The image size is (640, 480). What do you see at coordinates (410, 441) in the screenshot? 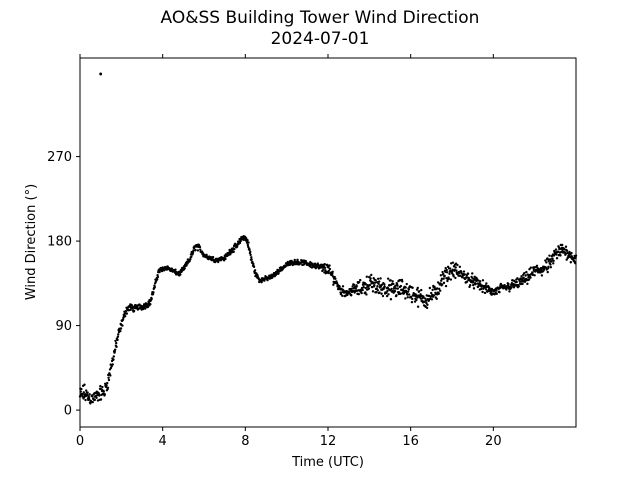
I see `x-tick-label: 16` at bounding box center [410, 441].